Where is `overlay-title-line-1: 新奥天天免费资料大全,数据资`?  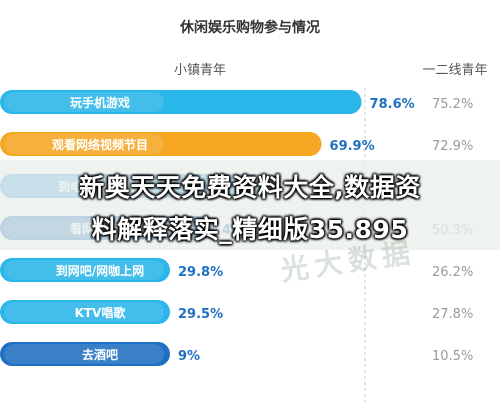
overlay-title-line-1: 新奥天天免费资料大全,数据资 is located at coordinates (250, 187).